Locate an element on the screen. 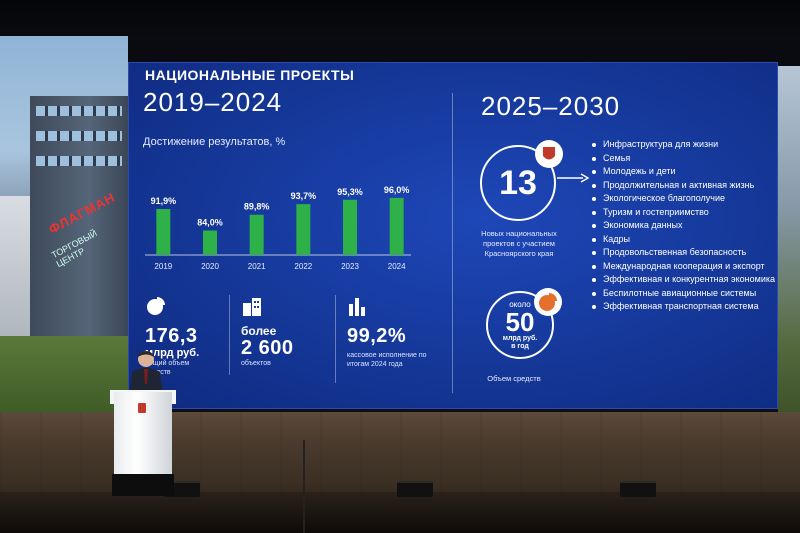 This screenshot has height=533, width=800. funding-prefix: около is located at coordinates (520, 304).